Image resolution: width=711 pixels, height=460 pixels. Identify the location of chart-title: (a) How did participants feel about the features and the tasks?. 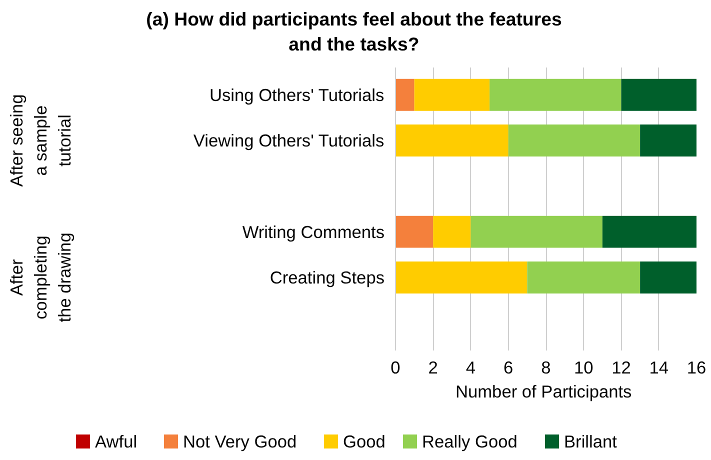
(354, 31).